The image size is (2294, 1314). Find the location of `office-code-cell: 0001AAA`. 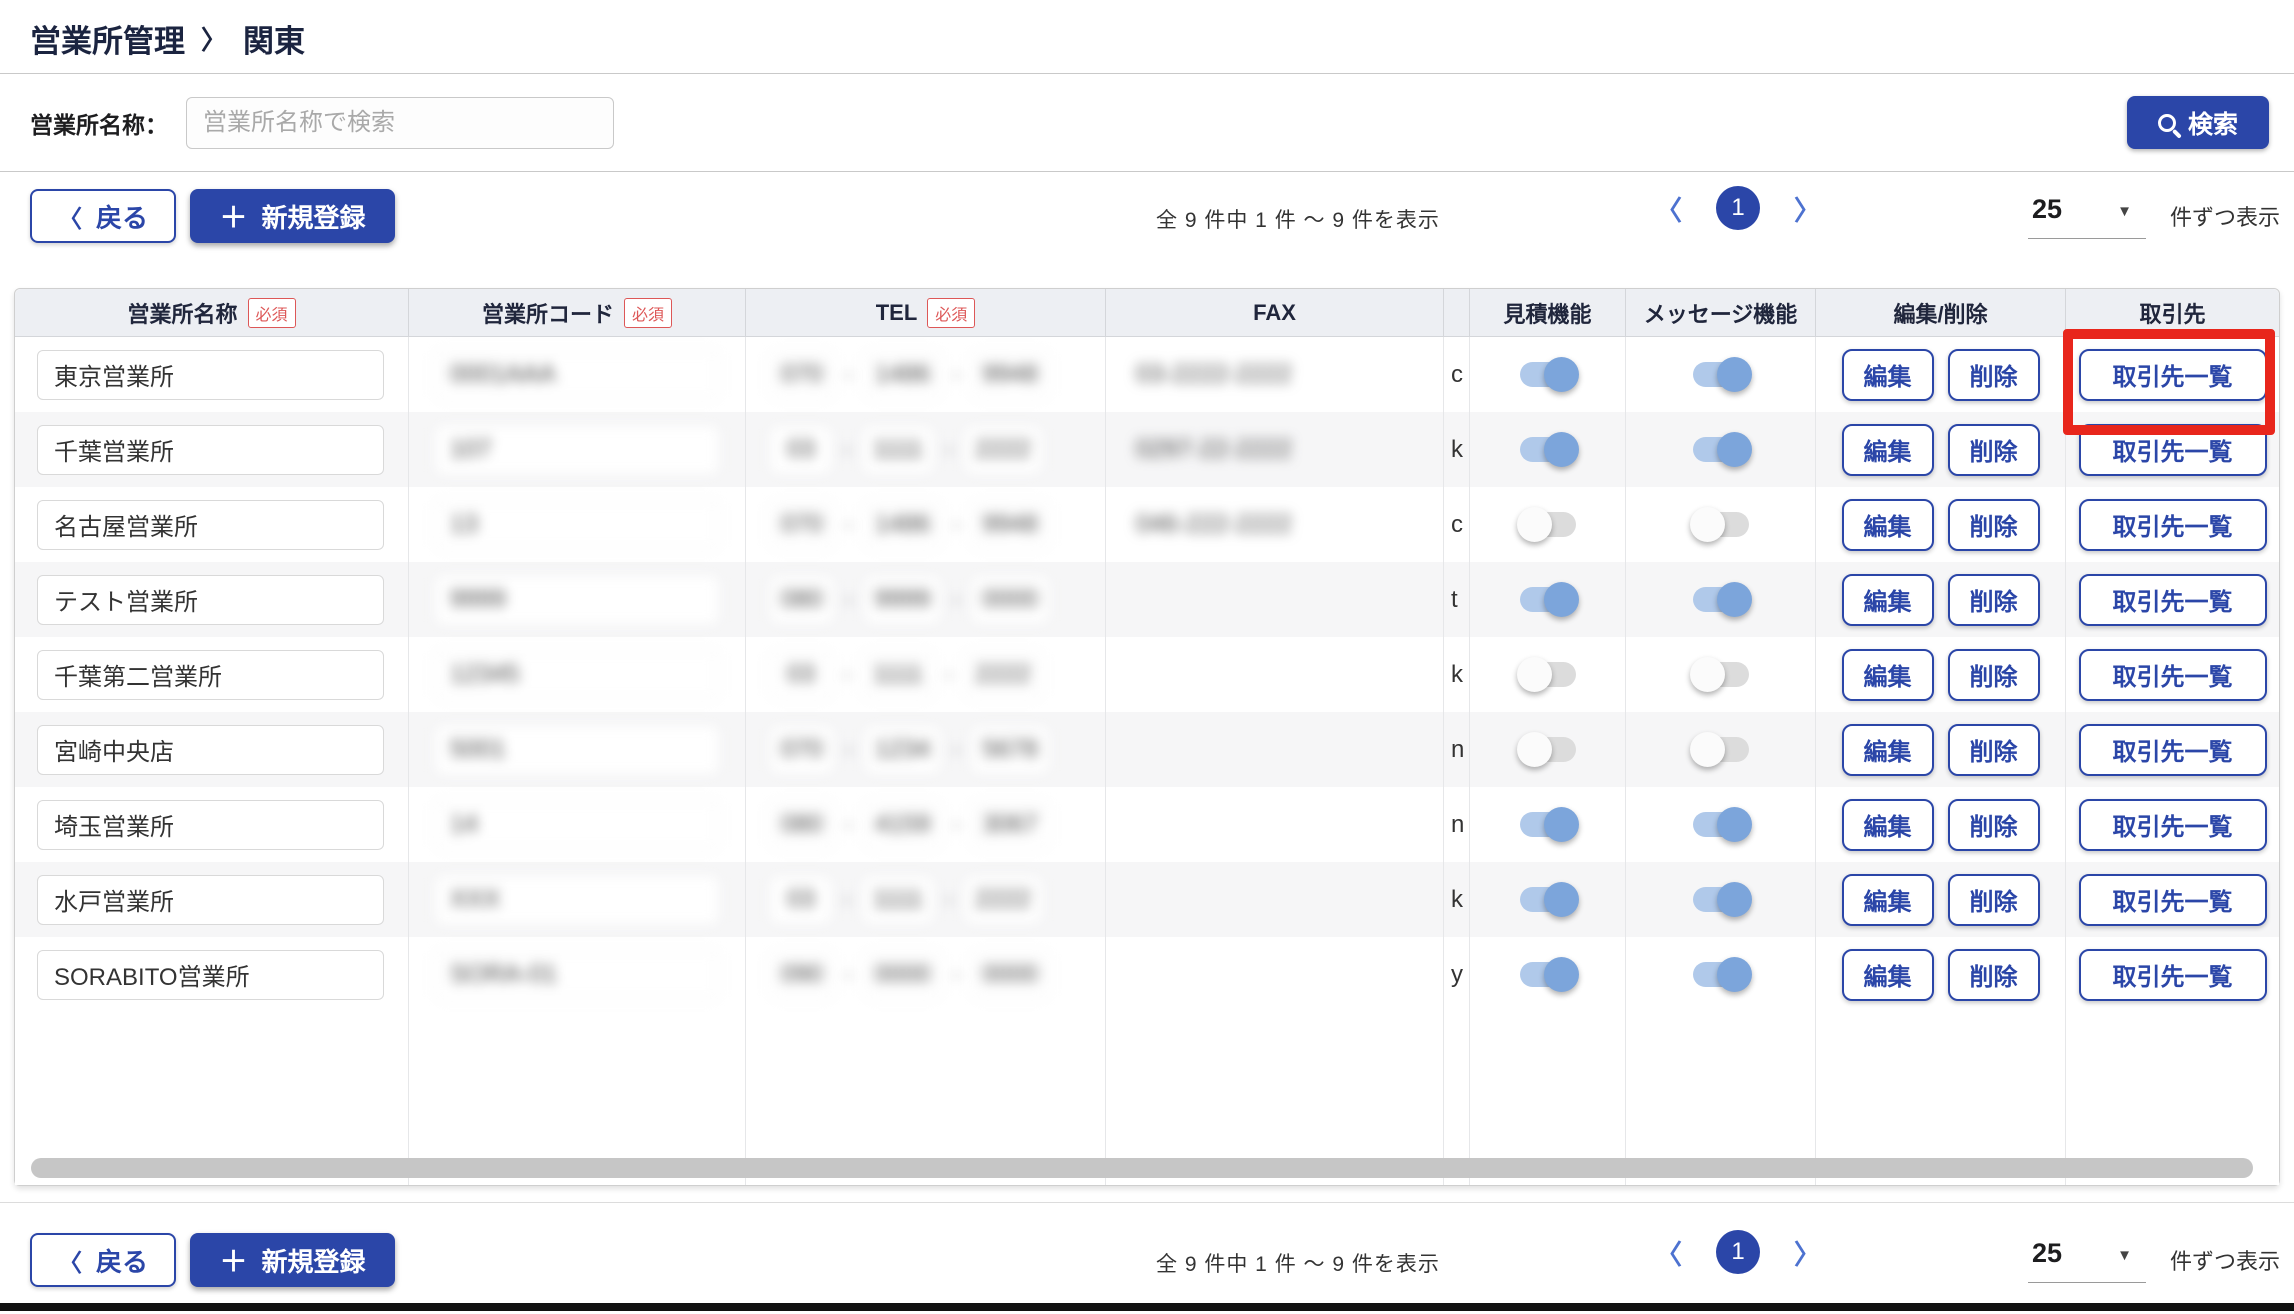

office-code-cell: 0001AAA is located at coordinates (577, 374).